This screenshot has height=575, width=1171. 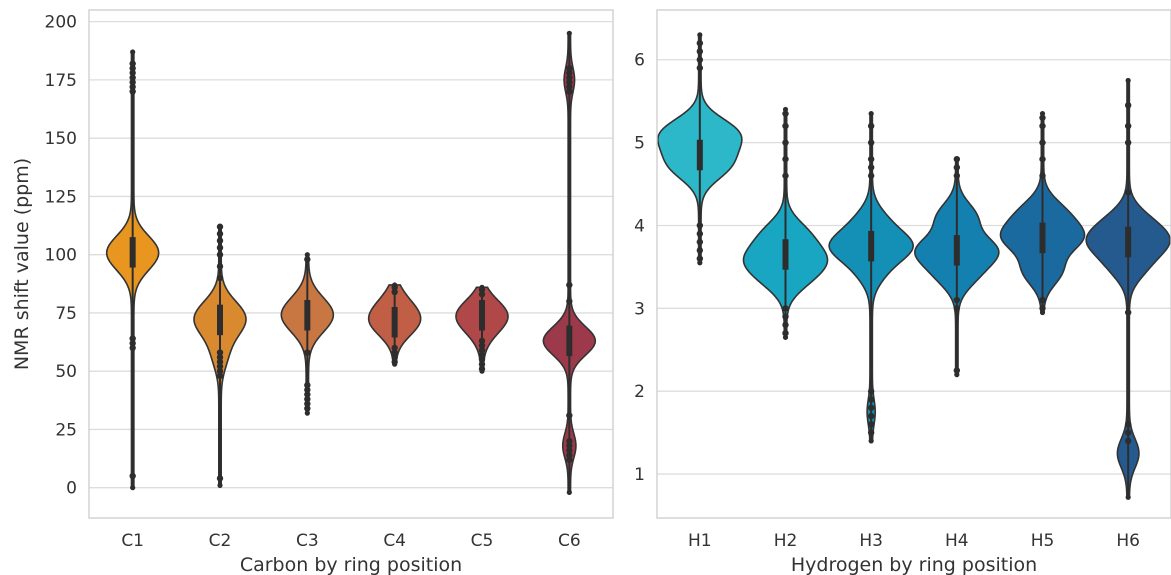 I want to click on y-tick-label: 75, so click(x=66, y=314).